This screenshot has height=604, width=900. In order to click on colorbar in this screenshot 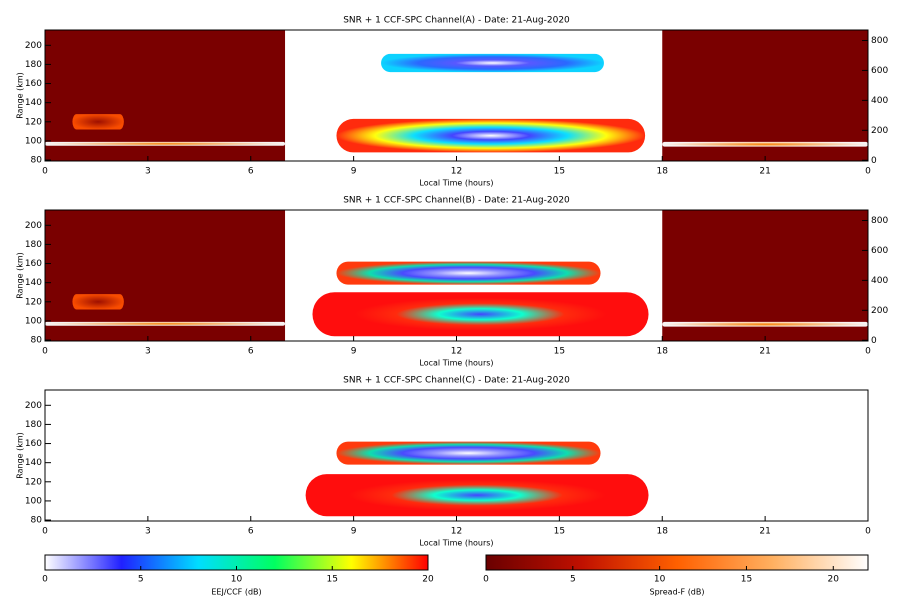, I will do `click(677, 562)`.